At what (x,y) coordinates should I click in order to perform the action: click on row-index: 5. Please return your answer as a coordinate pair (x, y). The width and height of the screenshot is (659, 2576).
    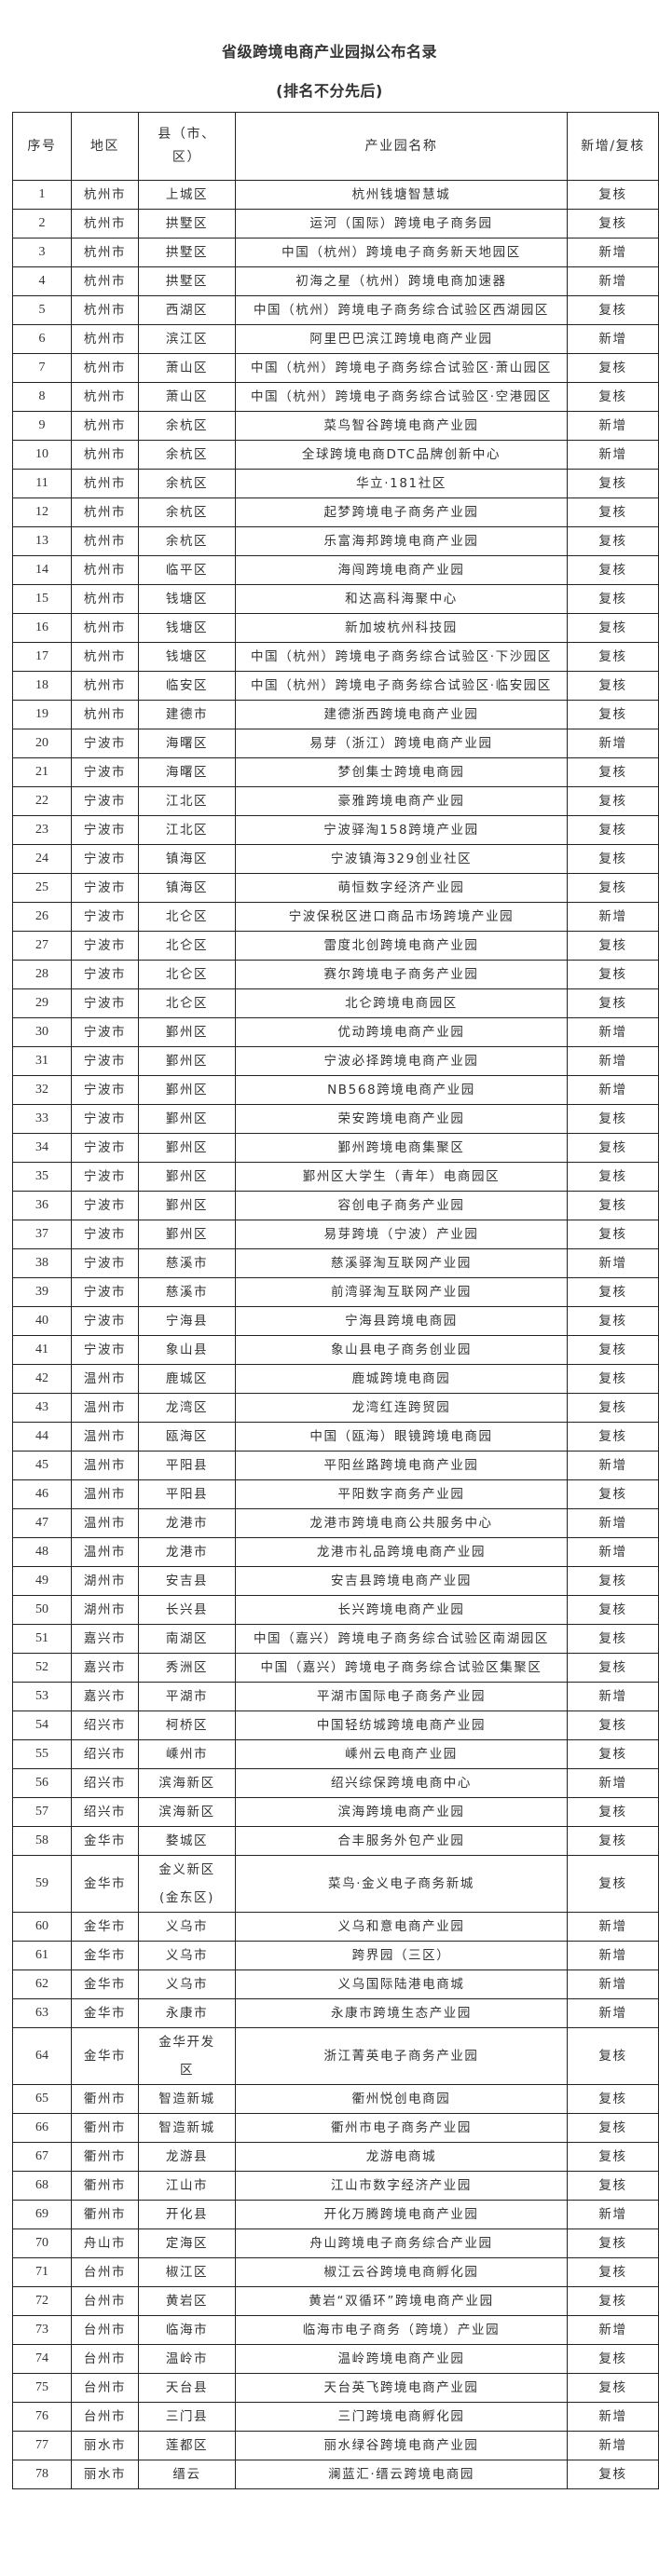
    Looking at the image, I should click on (42, 310).